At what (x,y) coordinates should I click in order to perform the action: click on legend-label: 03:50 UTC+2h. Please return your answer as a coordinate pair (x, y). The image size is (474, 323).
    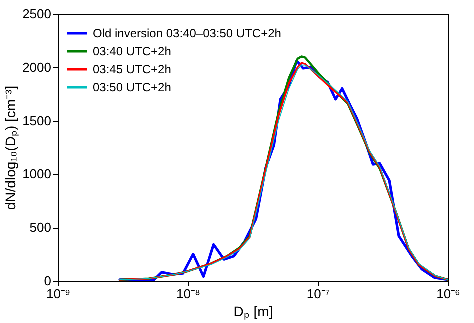
    Looking at the image, I should click on (132, 87).